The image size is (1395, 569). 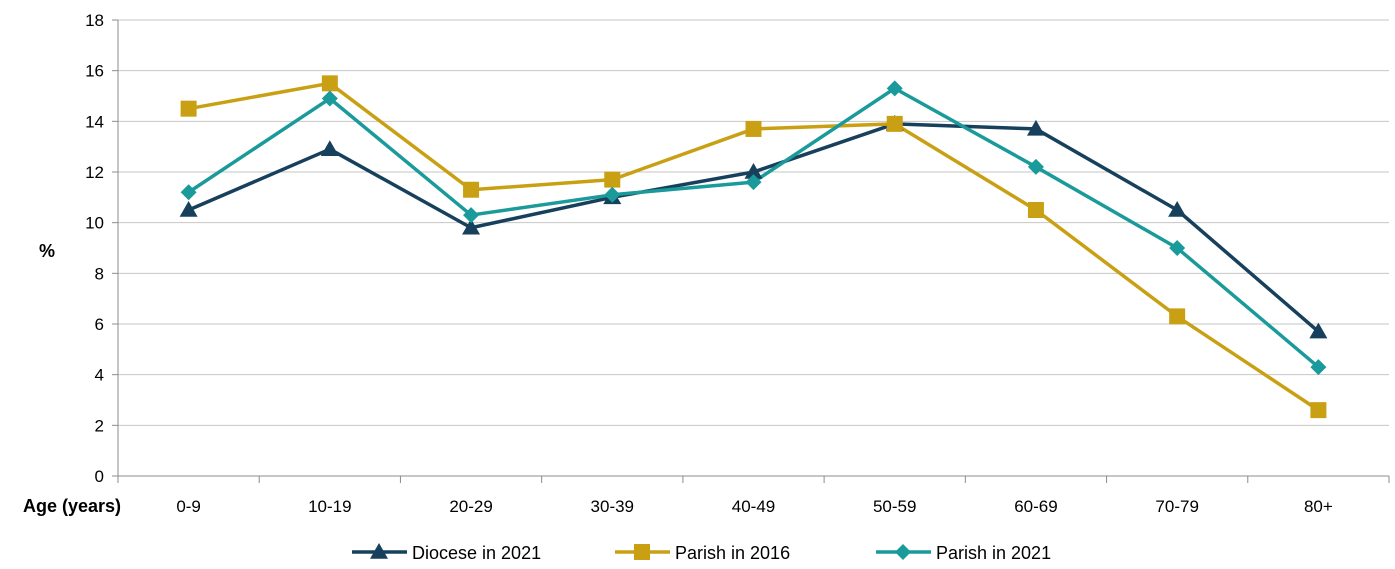 What do you see at coordinates (72, 506) in the screenshot?
I see `x-axis-label: Age (years)` at bounding box center [72, 506].